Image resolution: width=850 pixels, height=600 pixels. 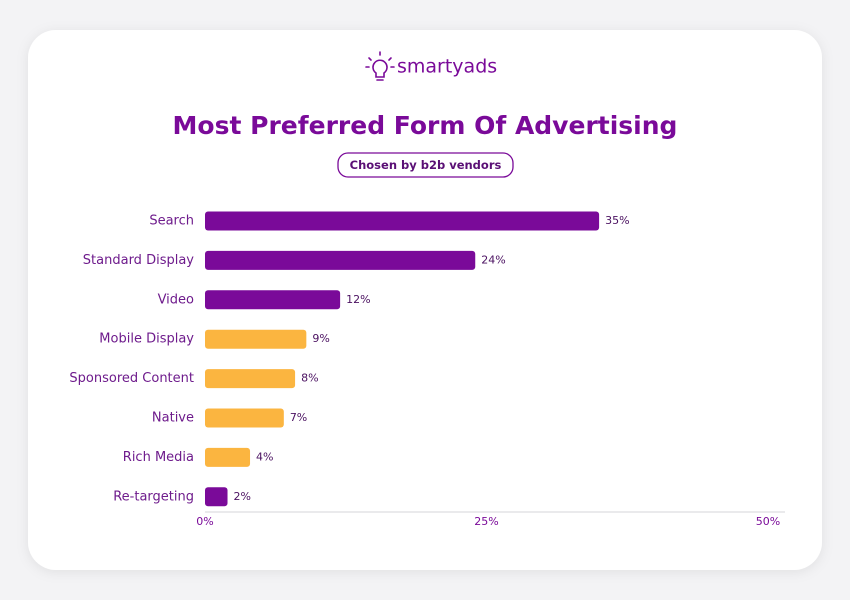 What do you see at coordinates (264, 456) in the screenshot?
I see `value-label: 4%` at bounding box center [264, 456].